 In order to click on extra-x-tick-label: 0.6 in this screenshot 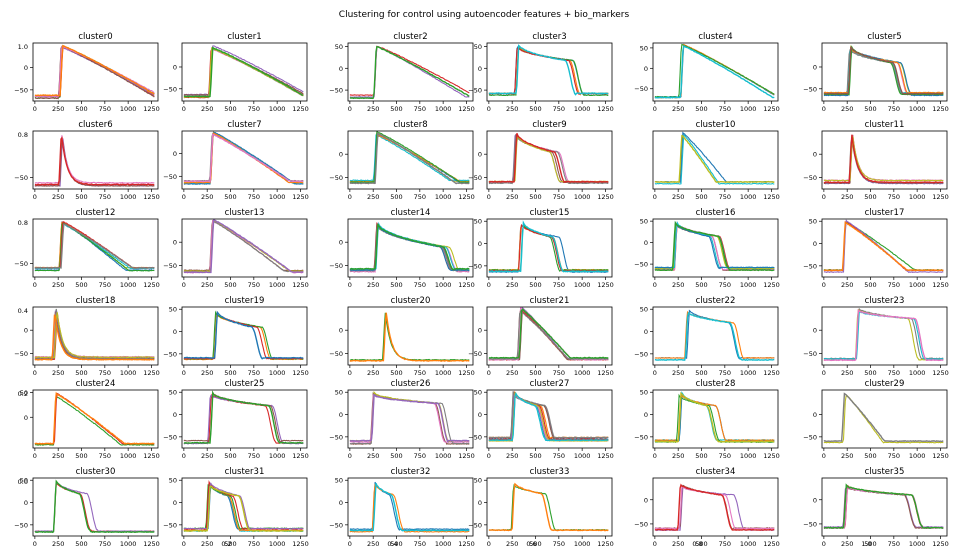, I will do `click(531, 544)`.